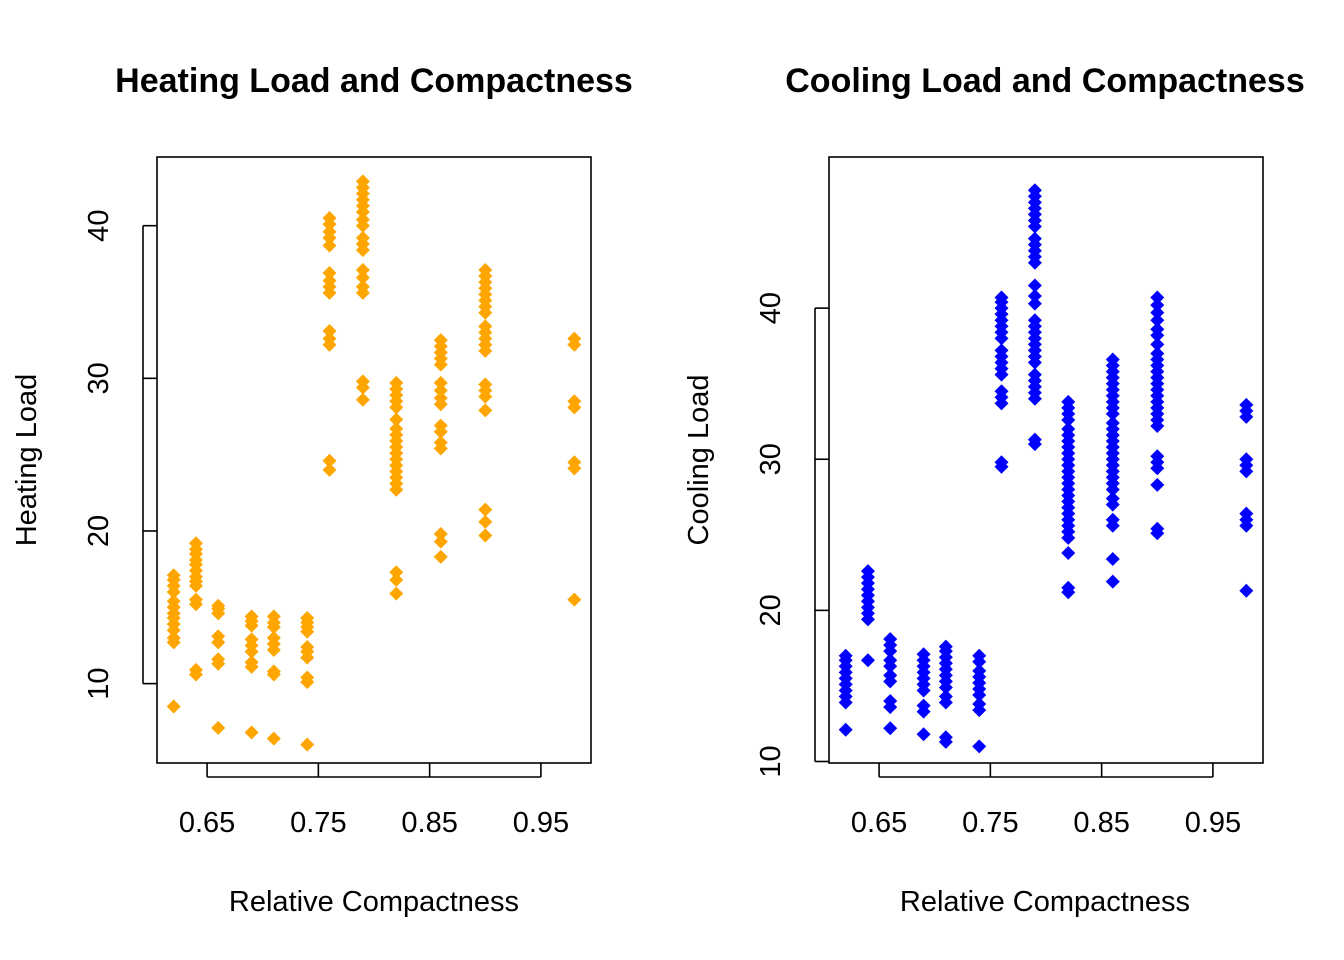  I want to click on x-axis-label-heating: Relative Compactness, so click(374, 902).